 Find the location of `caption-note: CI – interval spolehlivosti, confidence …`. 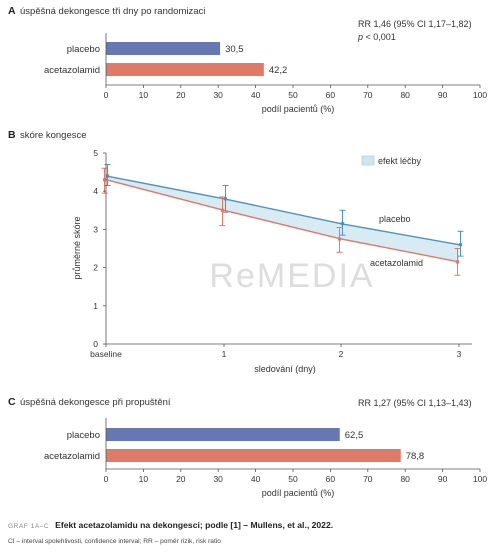

caption-note: CI – interval spolehlivosti, confidence … is located at coordinates (114, 541).